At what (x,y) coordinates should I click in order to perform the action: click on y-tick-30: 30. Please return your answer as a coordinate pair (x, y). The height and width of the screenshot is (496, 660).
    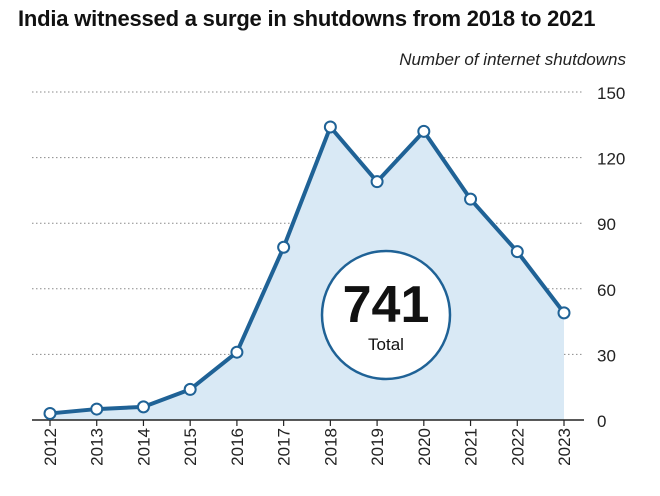
    Looking at the image, I should click on (606, 355).